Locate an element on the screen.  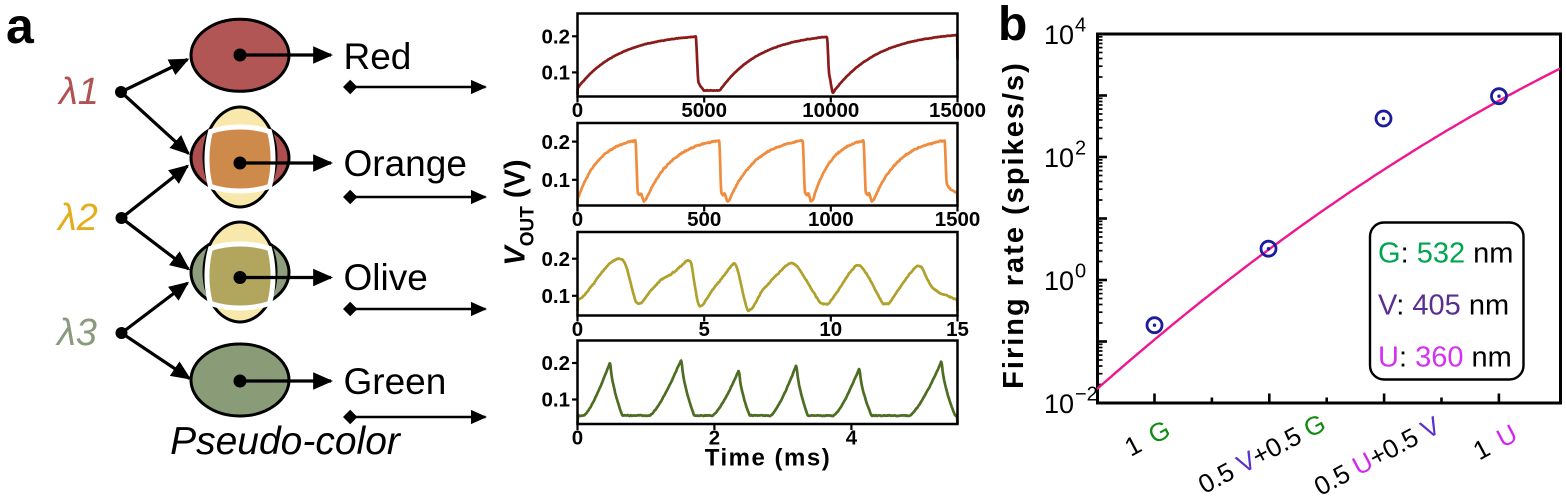
svg-text: 500 is located at coordinates (704, 219).